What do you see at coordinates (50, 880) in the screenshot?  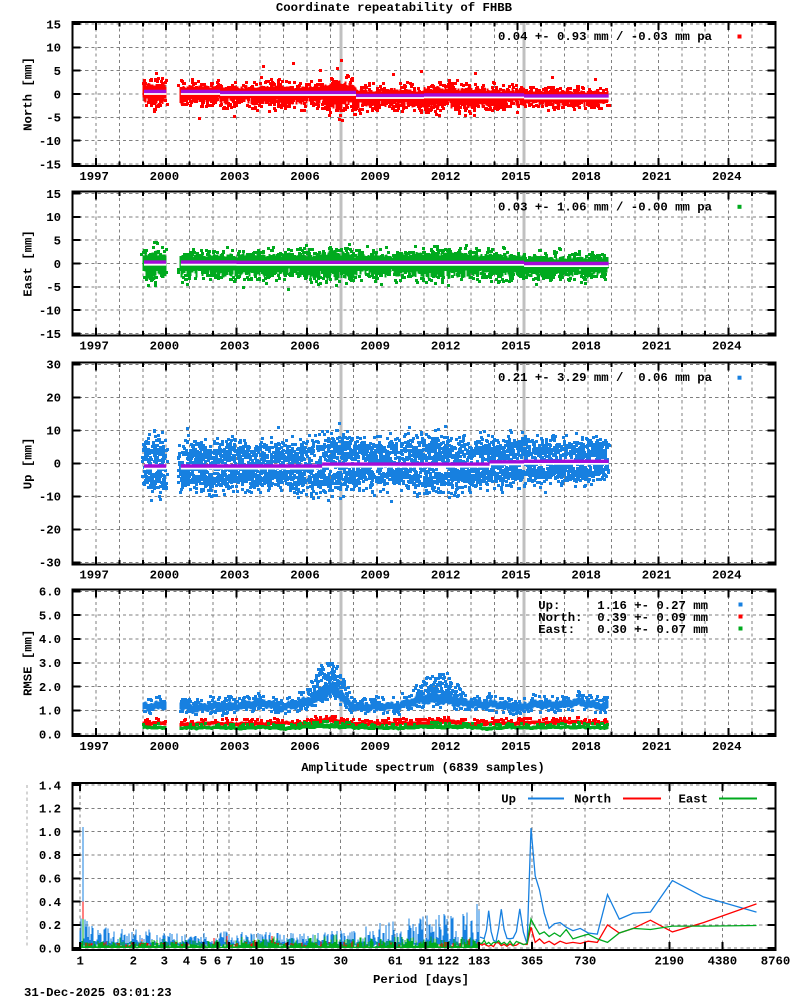 I see `svg-text: 0.6` at bounding box center [50, 880].